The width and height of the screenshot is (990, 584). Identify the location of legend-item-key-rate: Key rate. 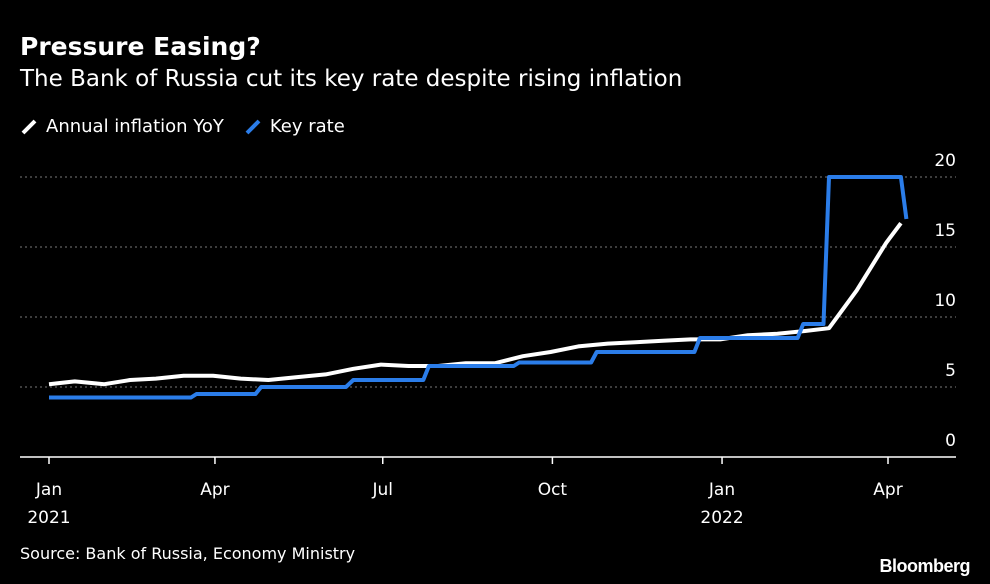
(294, 126).